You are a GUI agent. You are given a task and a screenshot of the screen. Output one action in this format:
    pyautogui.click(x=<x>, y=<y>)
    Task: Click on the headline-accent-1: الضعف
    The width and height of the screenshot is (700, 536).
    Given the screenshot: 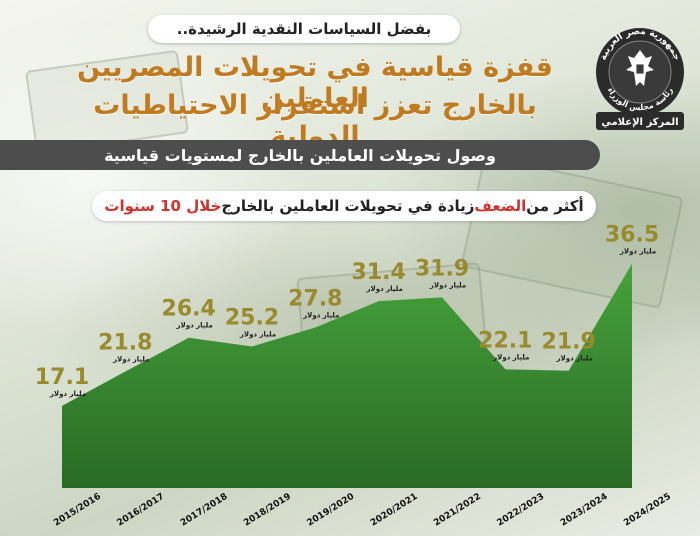 What is the action you would take?
    pyautogui.click(x=500, y=206)
    